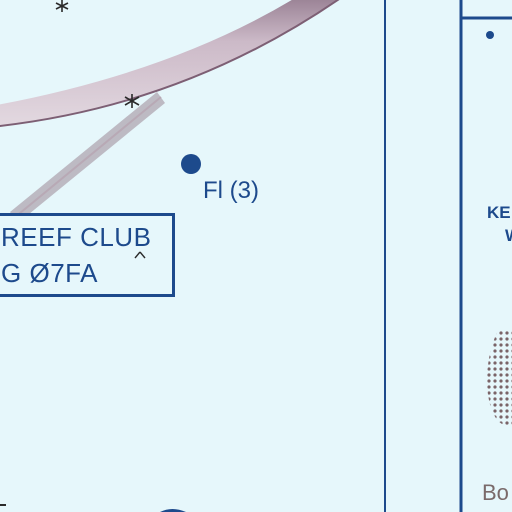 The image size is (512, 512). Describe the element at coordinates (508, 236) in the screenshot. I see `inset-place-label-2: W` at that location.